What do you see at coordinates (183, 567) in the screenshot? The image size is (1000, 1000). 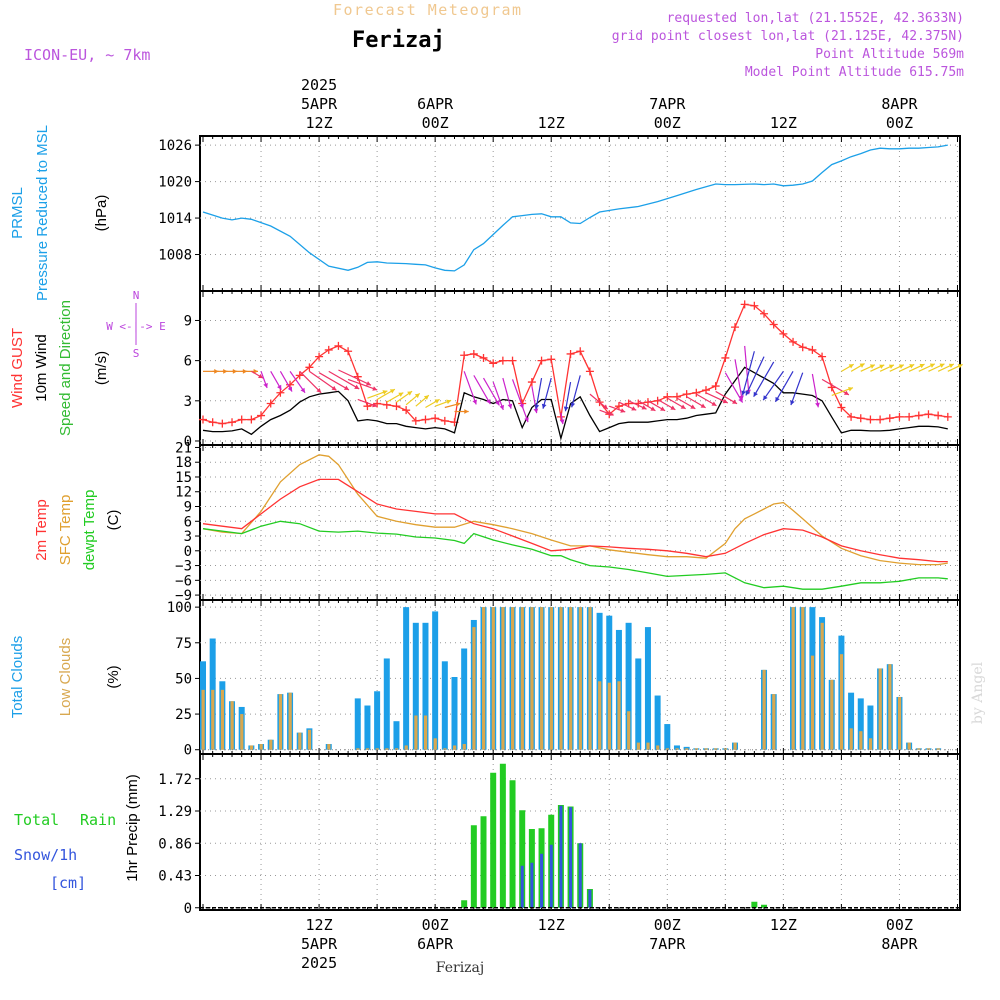 I see `y-tick-label: −3` at bounding box center [183, 567].